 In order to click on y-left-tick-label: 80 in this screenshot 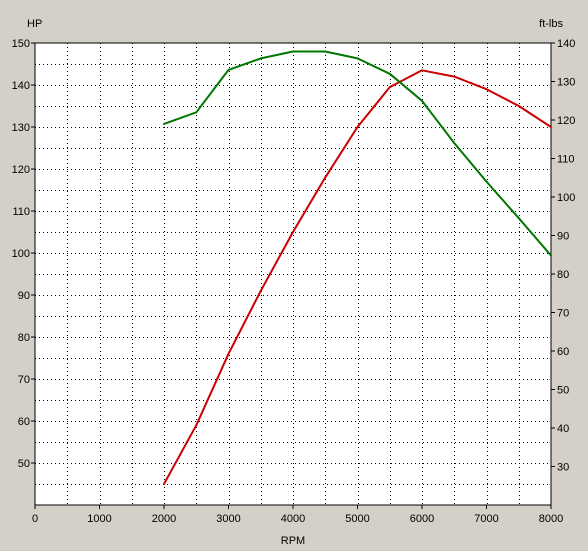, I will do `click(24, 338)`.